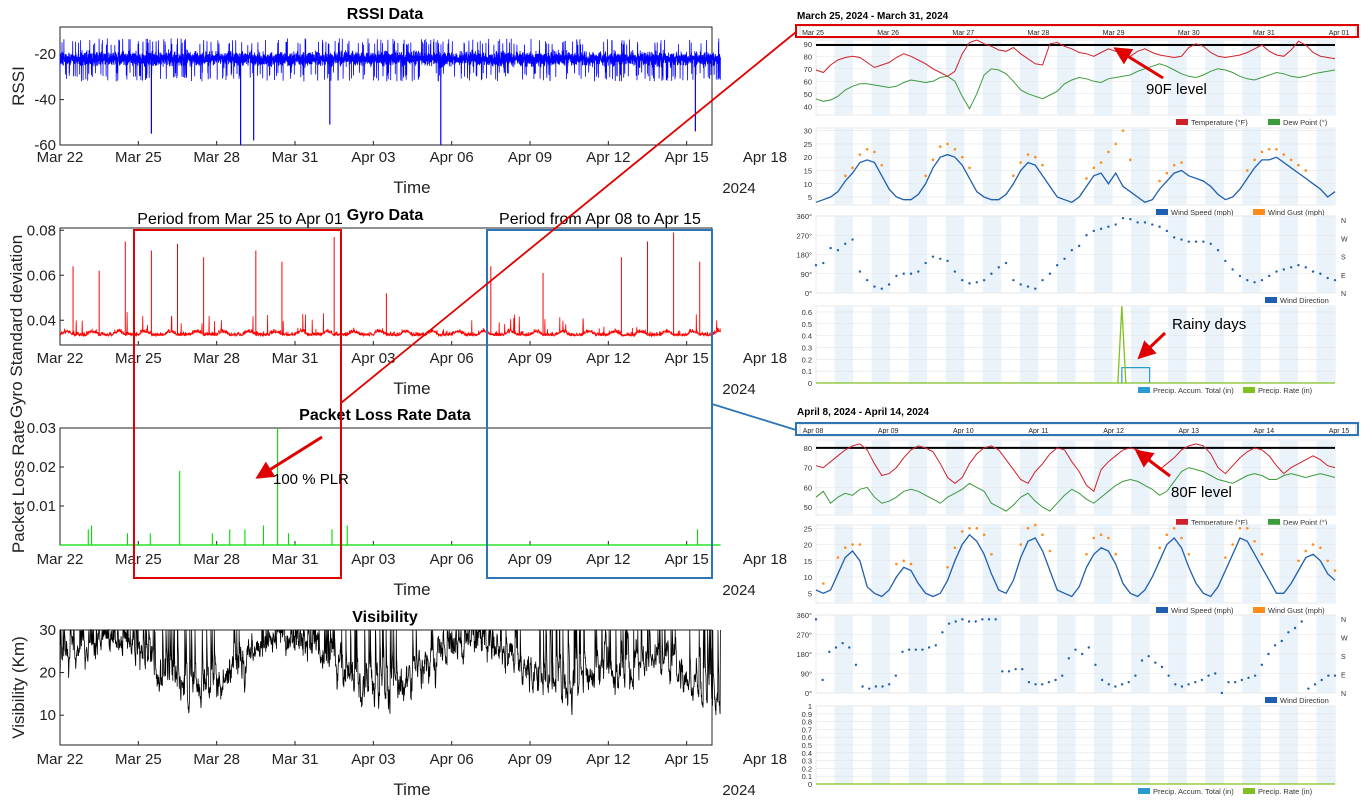 The height and width of the screenshot is (802, 1369). I want to click on chart-title: Gyro Data, so click(385, 215).